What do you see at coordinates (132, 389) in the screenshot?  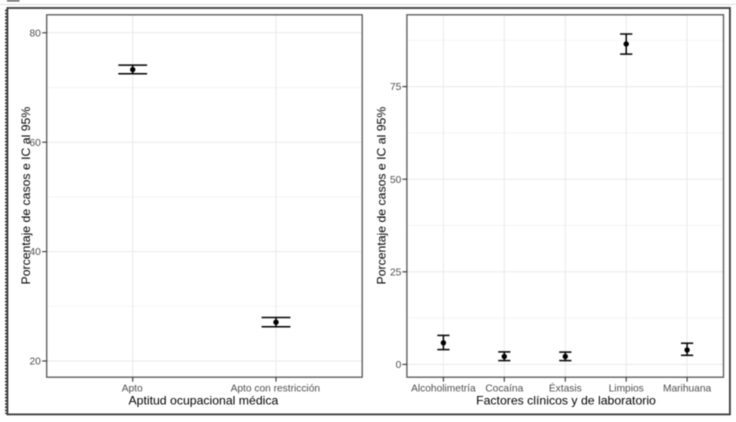 I see `svg-text: Apto` at bounding box center [132, 389].